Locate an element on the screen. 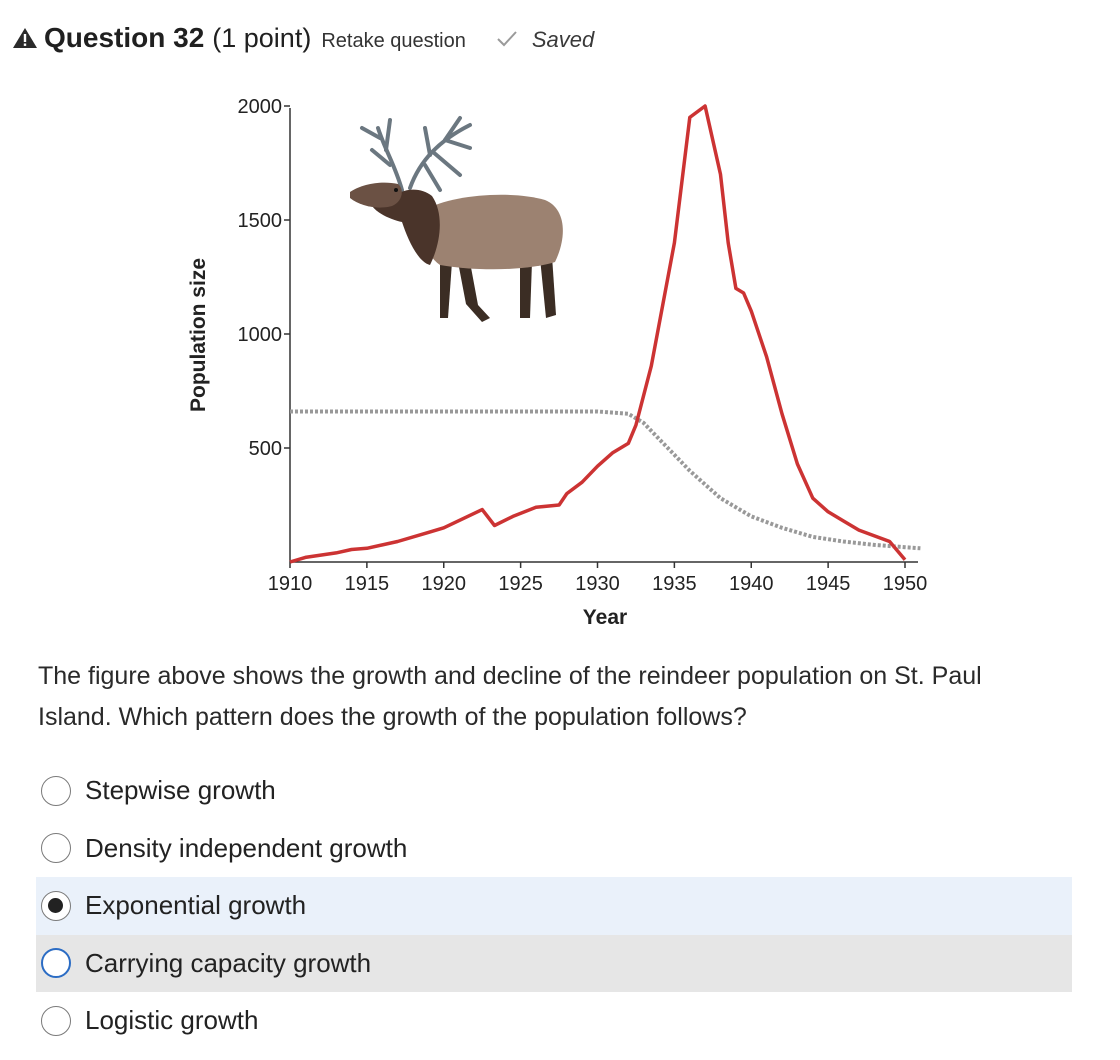 Image resolution: width=1120 pixels, height=1060 pixels. option-label: Stepwise growth is located at coordinates (180, 790).